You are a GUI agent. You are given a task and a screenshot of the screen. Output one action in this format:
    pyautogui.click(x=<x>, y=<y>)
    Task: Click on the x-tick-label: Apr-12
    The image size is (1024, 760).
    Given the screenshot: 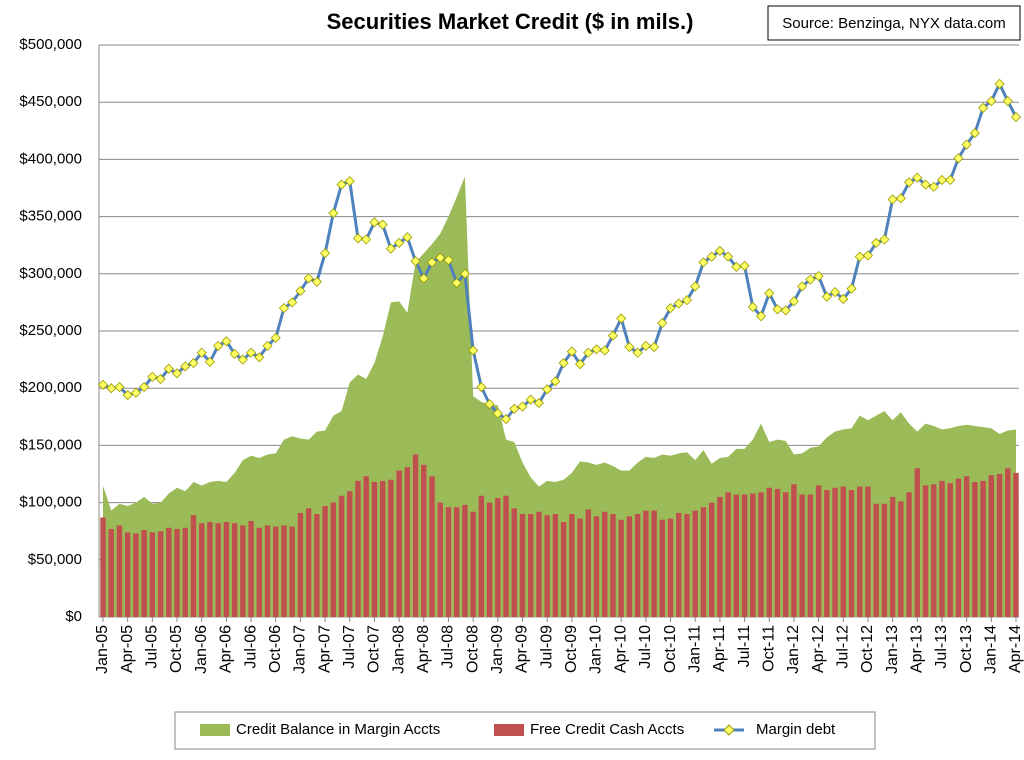 What is the action you would take?
    pyautogui.click(x=818, y=649)
    